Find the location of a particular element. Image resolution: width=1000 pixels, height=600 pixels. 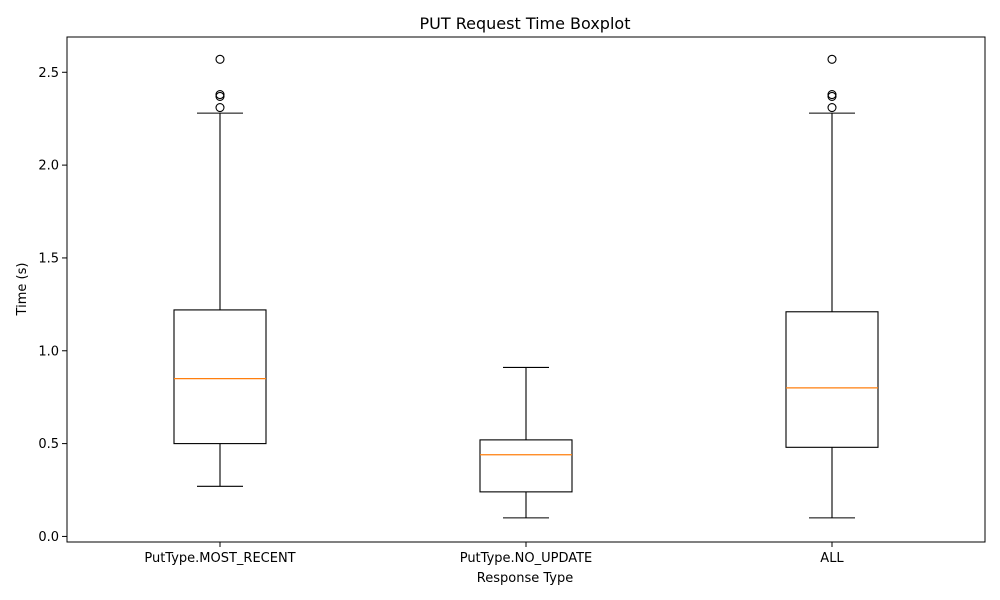

x-tick-label: ALL is located at coordinates (832, 558).